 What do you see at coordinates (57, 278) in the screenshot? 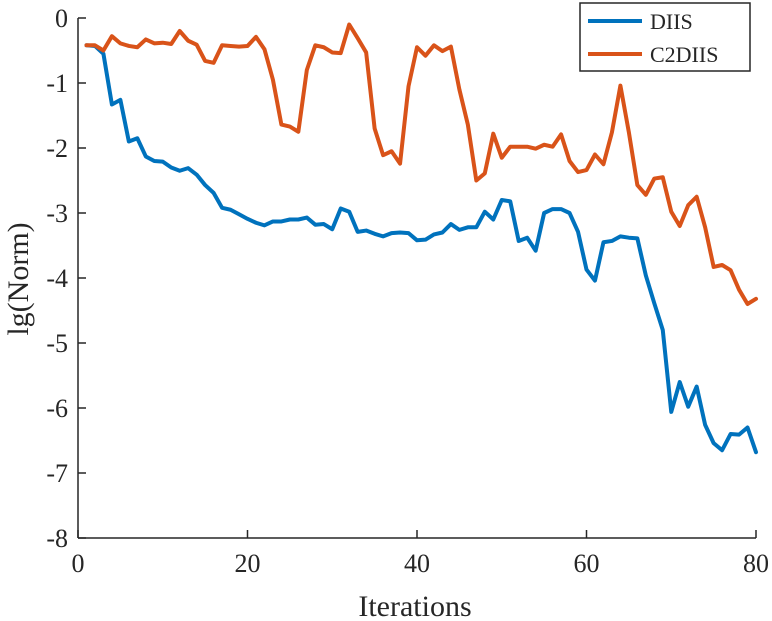
I see `y-tick-label: -4` at bounding box center [57, 278].